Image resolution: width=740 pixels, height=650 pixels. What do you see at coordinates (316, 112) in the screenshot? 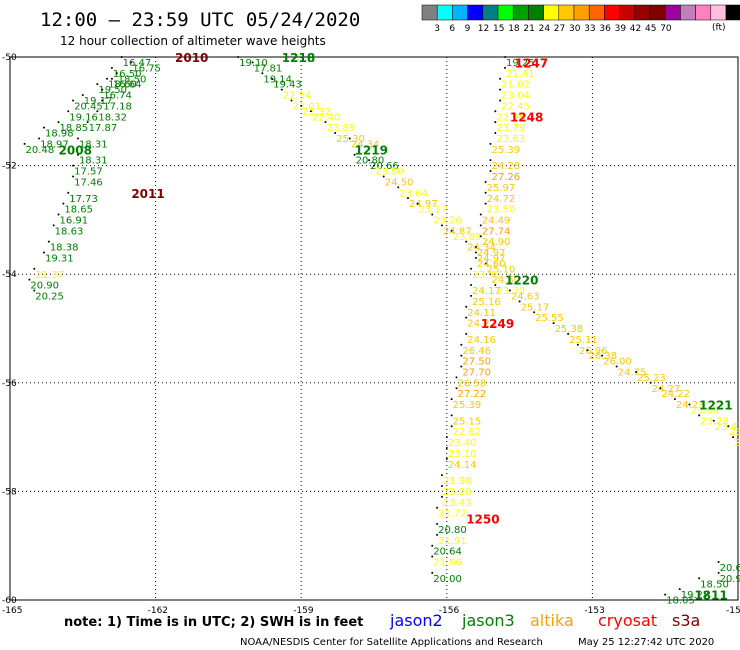
I see `swh-label: 23.32` at bounding box center [316, 112].